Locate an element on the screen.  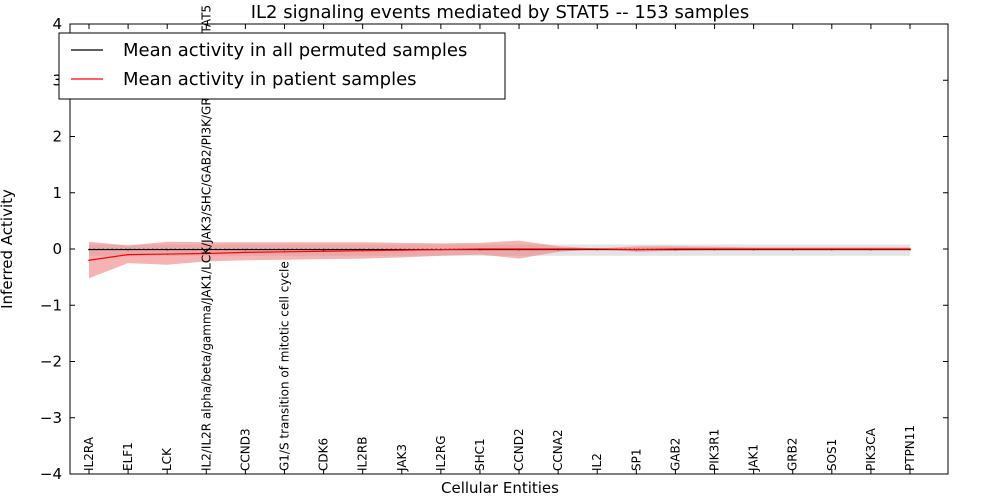
category-label: PIK3R1 is located at coordinates (715, 450).